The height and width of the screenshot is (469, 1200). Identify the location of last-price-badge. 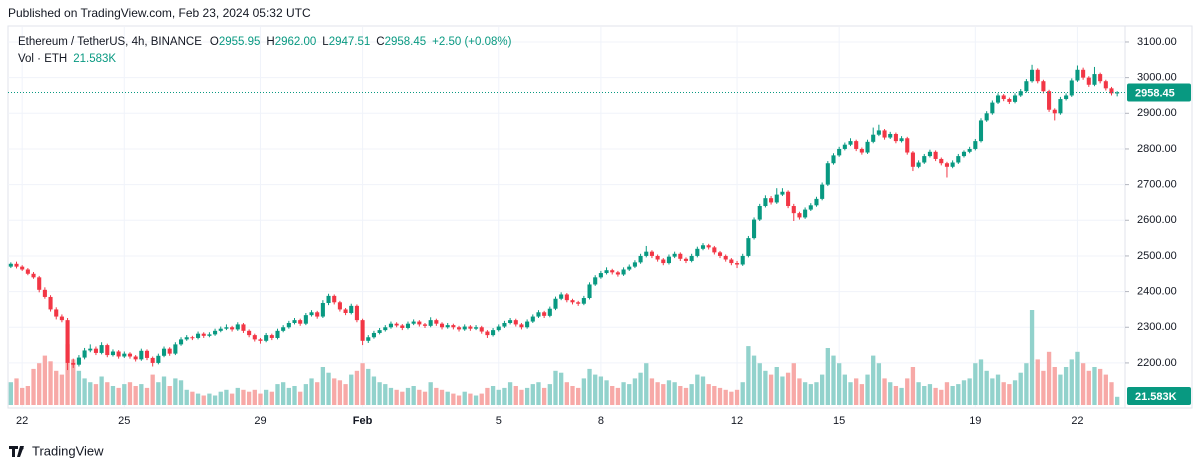
(1159, 92).